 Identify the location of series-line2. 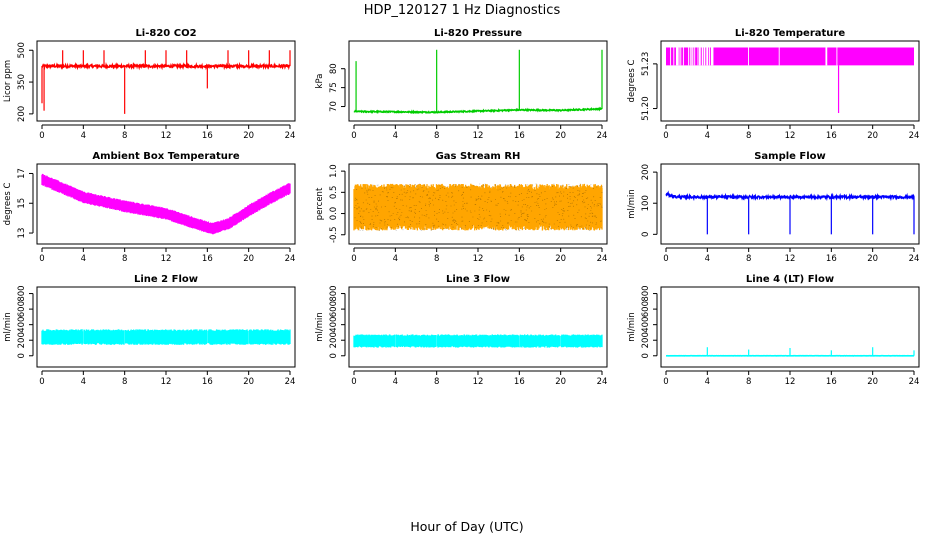
(166, 337).